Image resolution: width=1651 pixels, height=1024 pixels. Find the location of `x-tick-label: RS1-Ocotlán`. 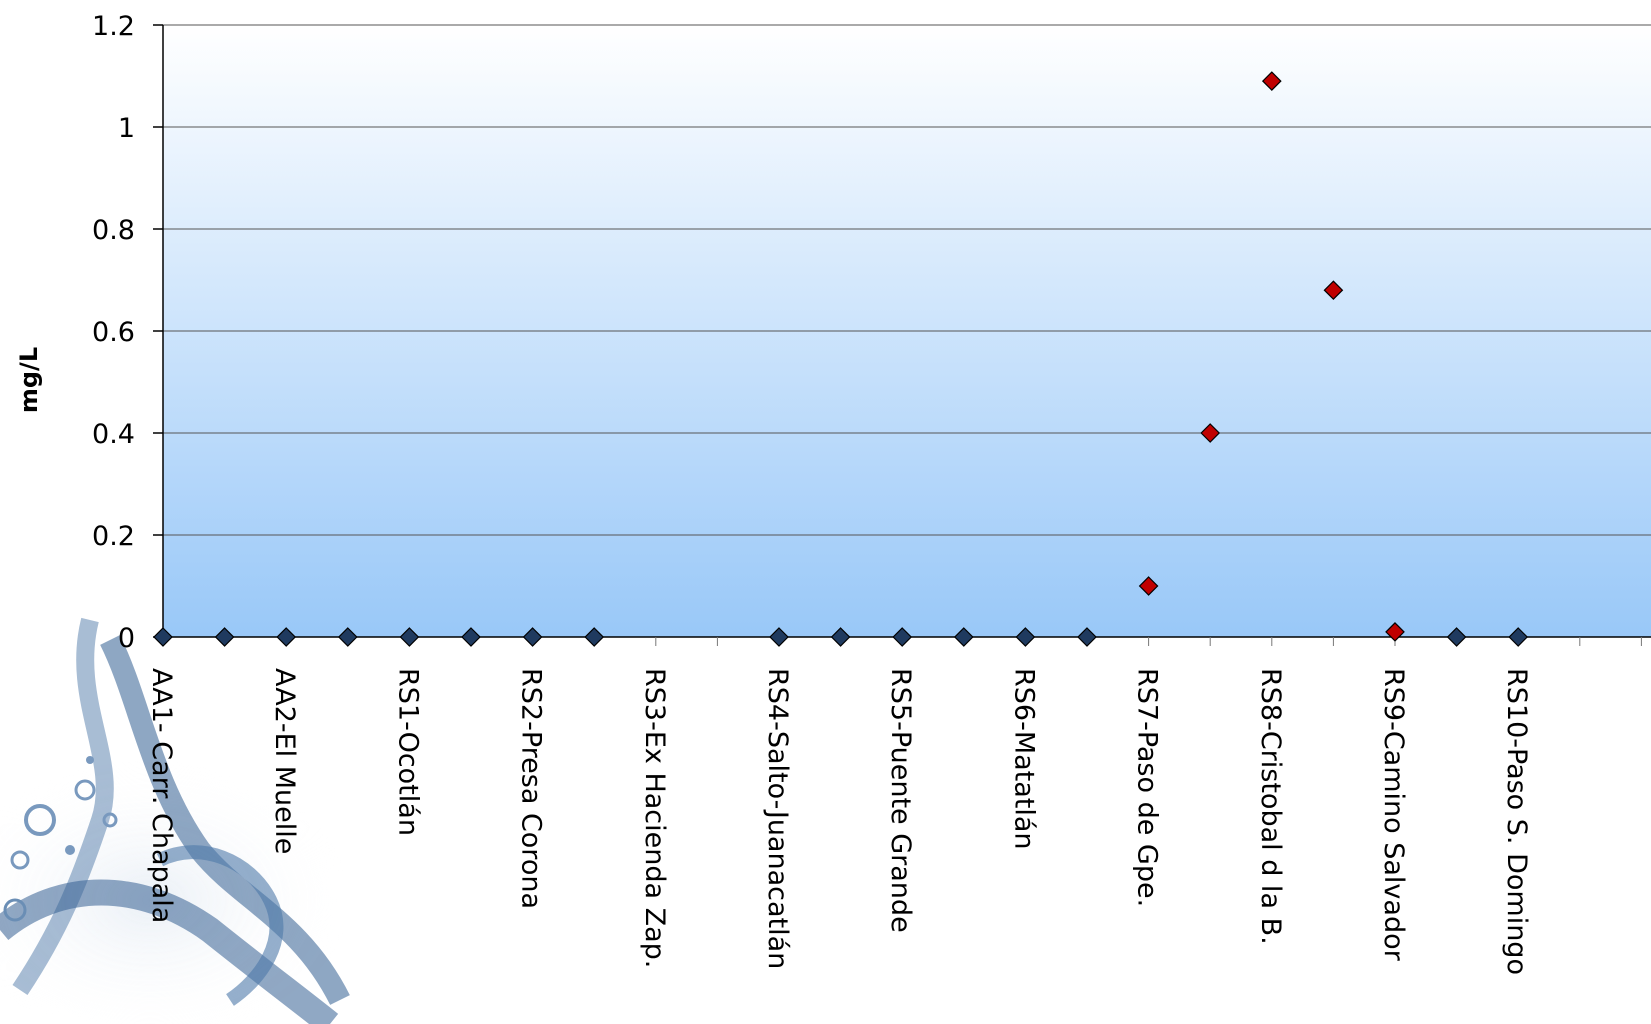

x-tick-label: RS1-Ocotlán is located at coordinates (407, 752).